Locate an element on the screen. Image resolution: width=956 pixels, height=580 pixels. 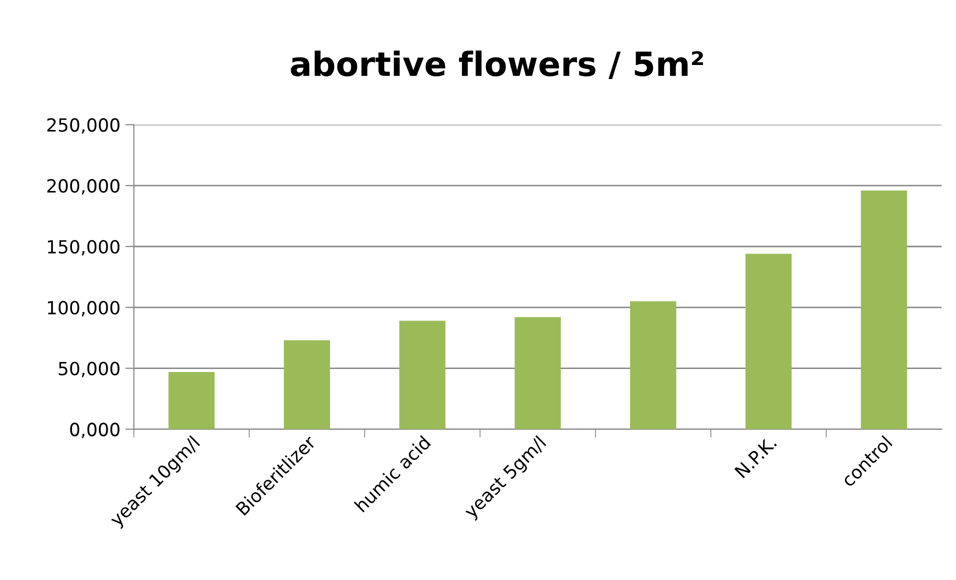
y-tick-label: 0,000 is located at coordinates (95, 430).